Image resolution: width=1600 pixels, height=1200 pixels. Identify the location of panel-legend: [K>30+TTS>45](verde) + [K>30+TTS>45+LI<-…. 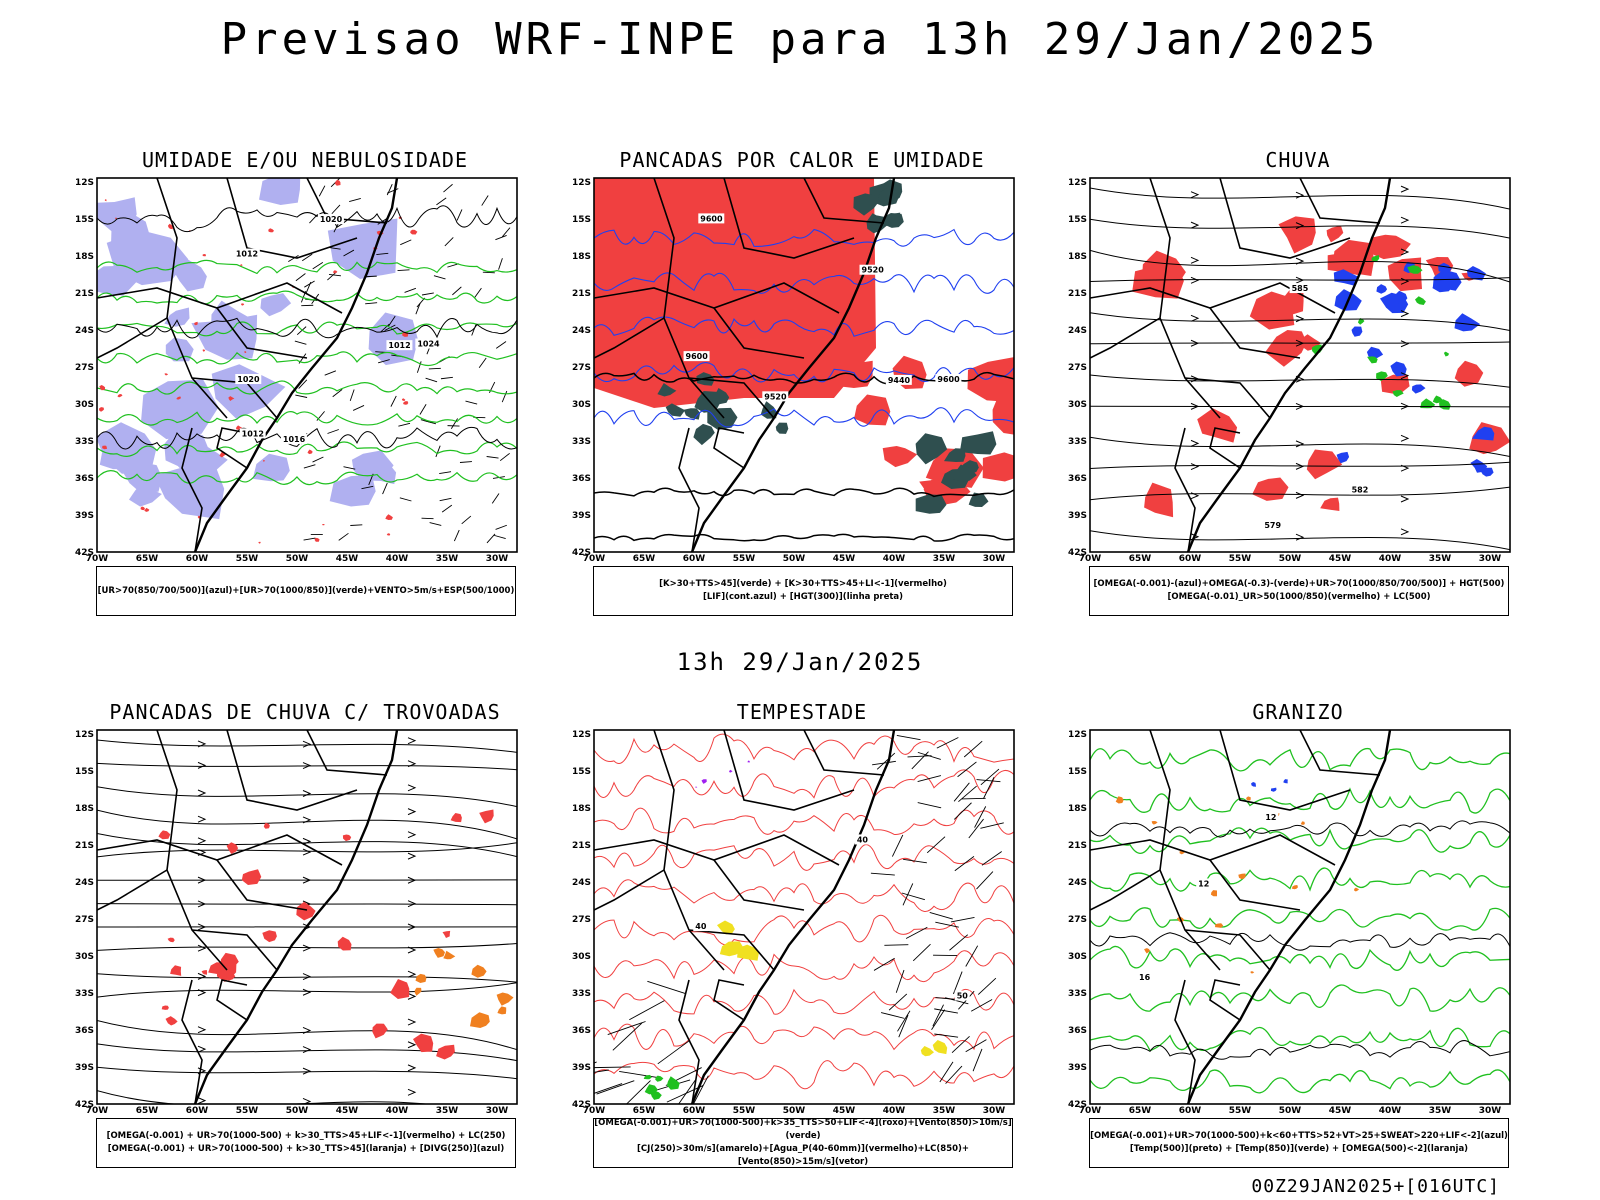
(803, 591).